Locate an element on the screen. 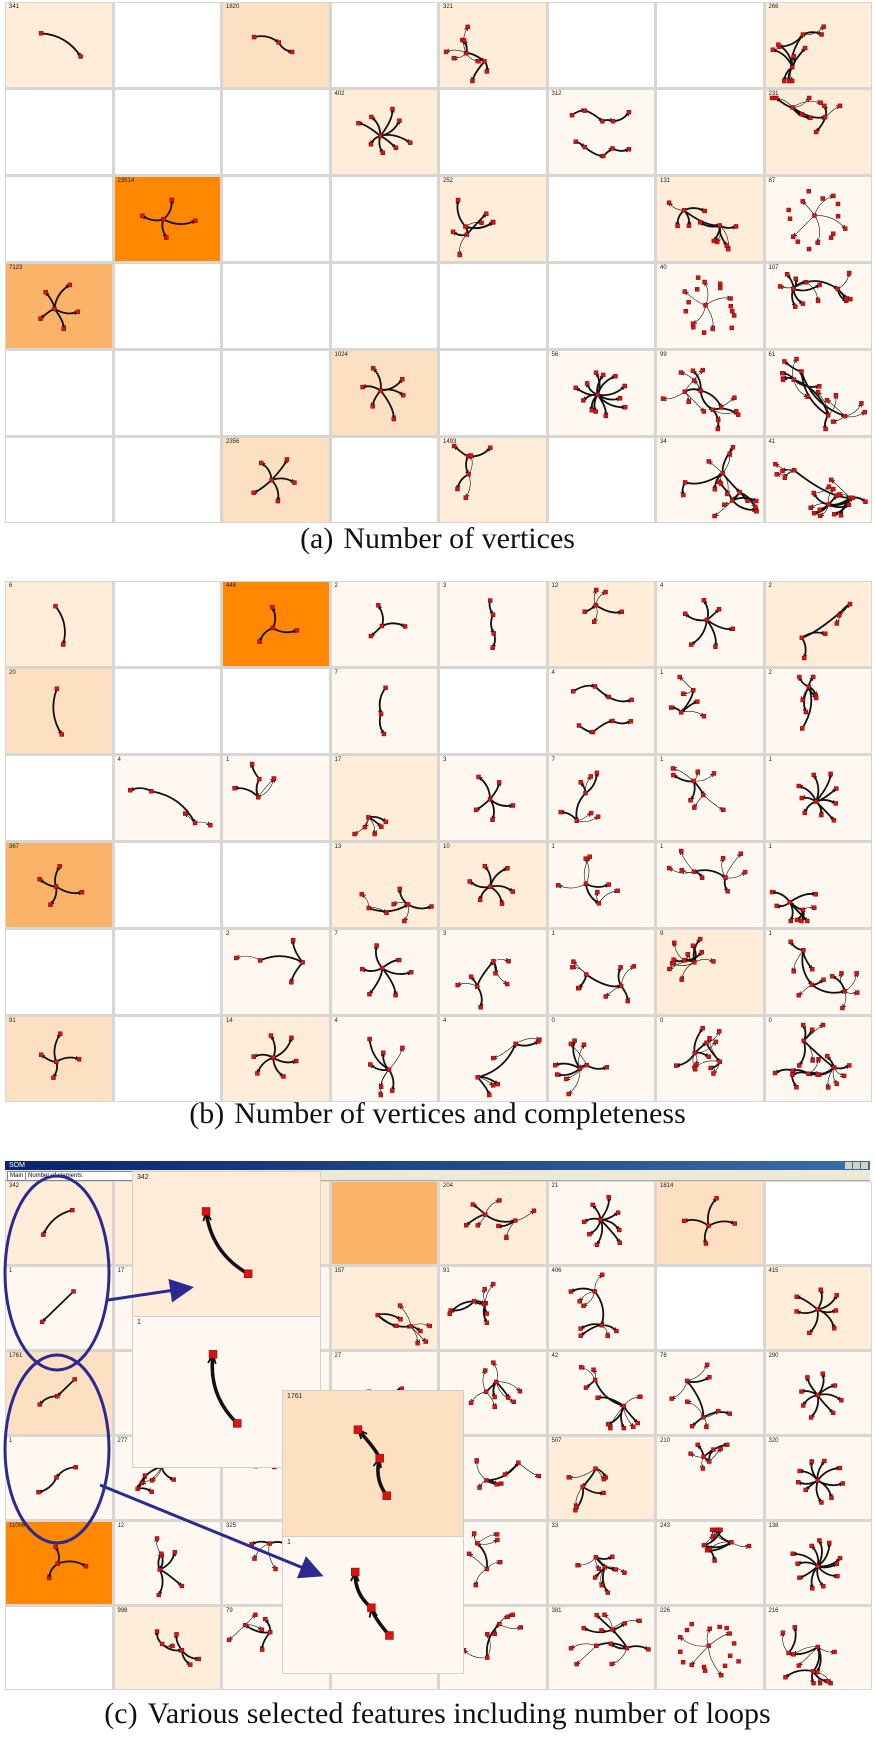 The height and width of the screenshot is (1740, 875). som-cell: 243 is located at coordinates (710, 1563).